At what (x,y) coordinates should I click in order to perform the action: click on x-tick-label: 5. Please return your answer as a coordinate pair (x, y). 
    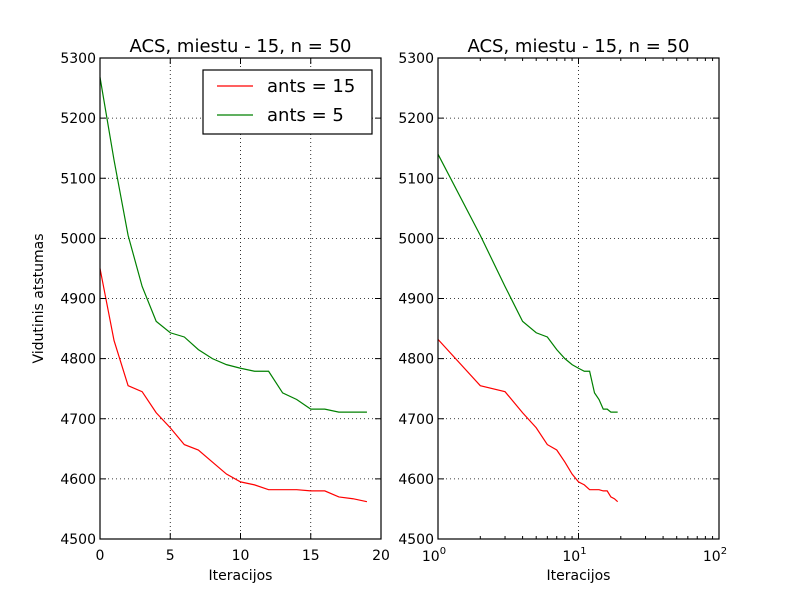
    Looking at the image, I should click on (170, 556).